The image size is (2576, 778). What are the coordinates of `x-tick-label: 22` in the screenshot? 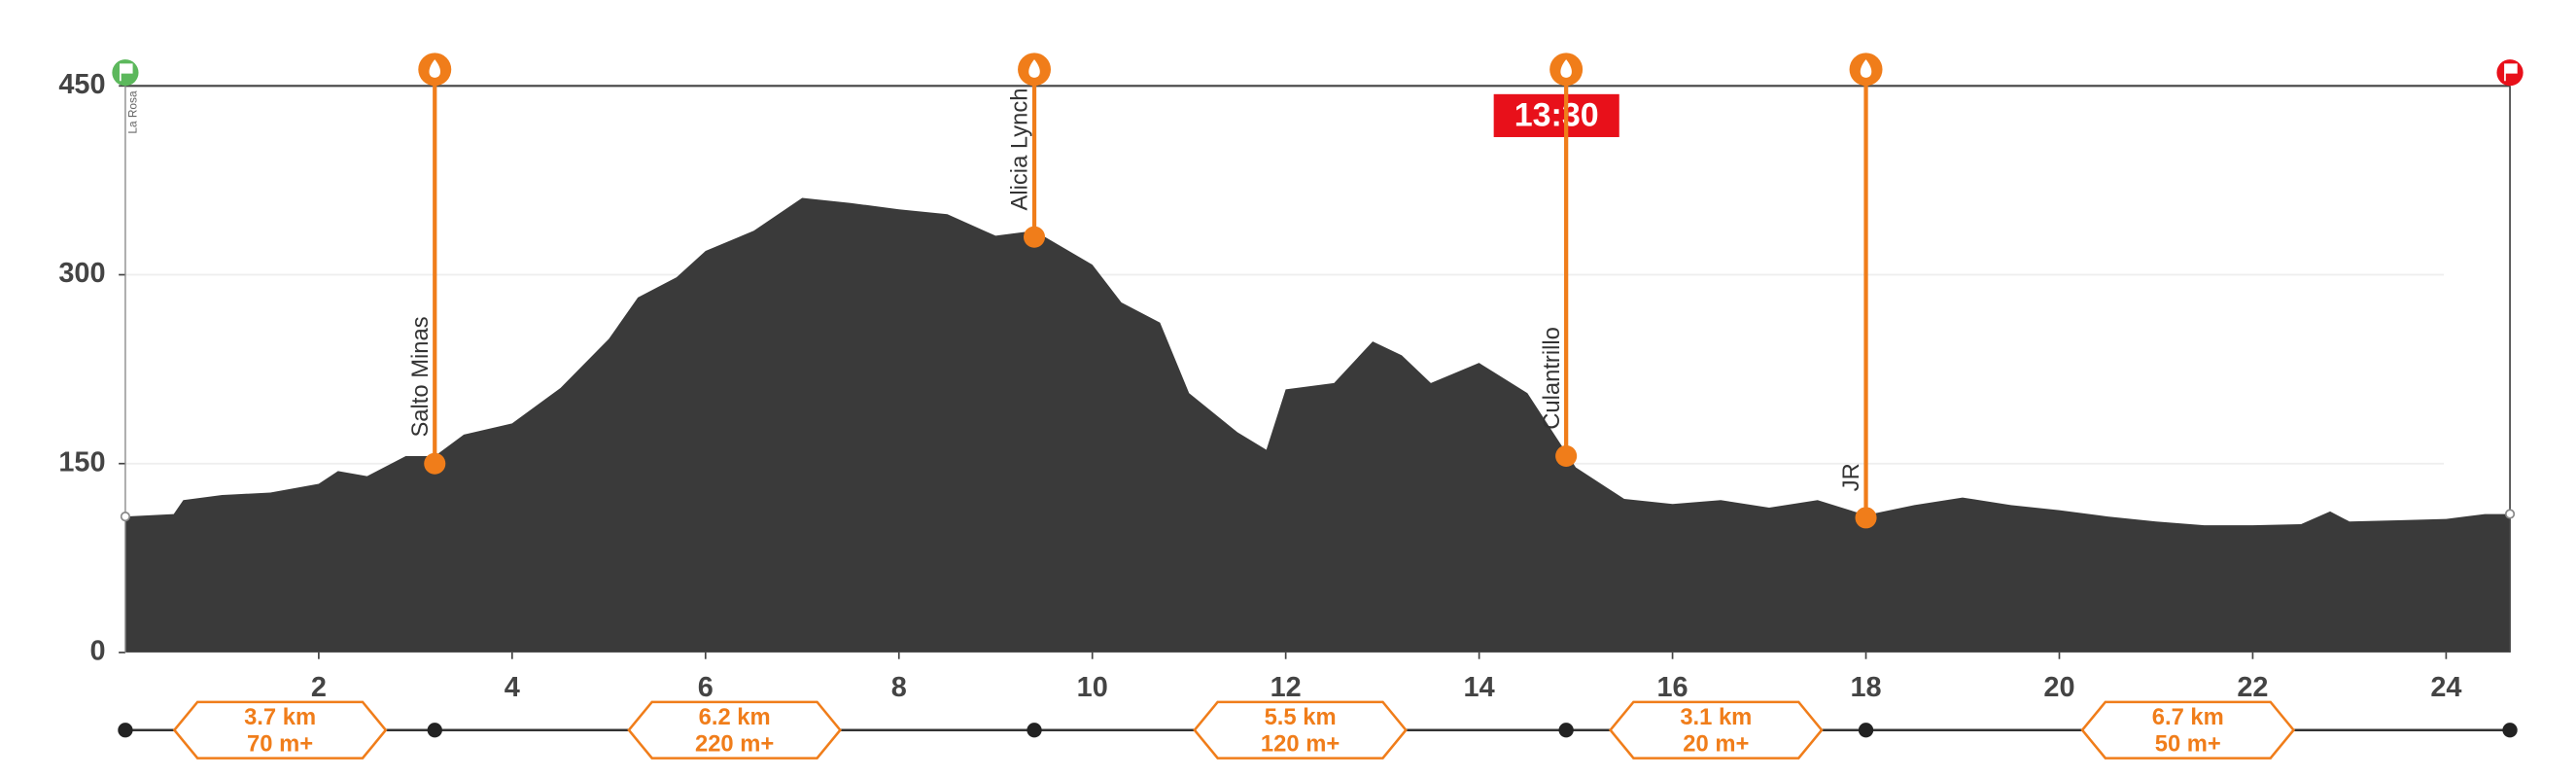 It's located at (2252, 687).